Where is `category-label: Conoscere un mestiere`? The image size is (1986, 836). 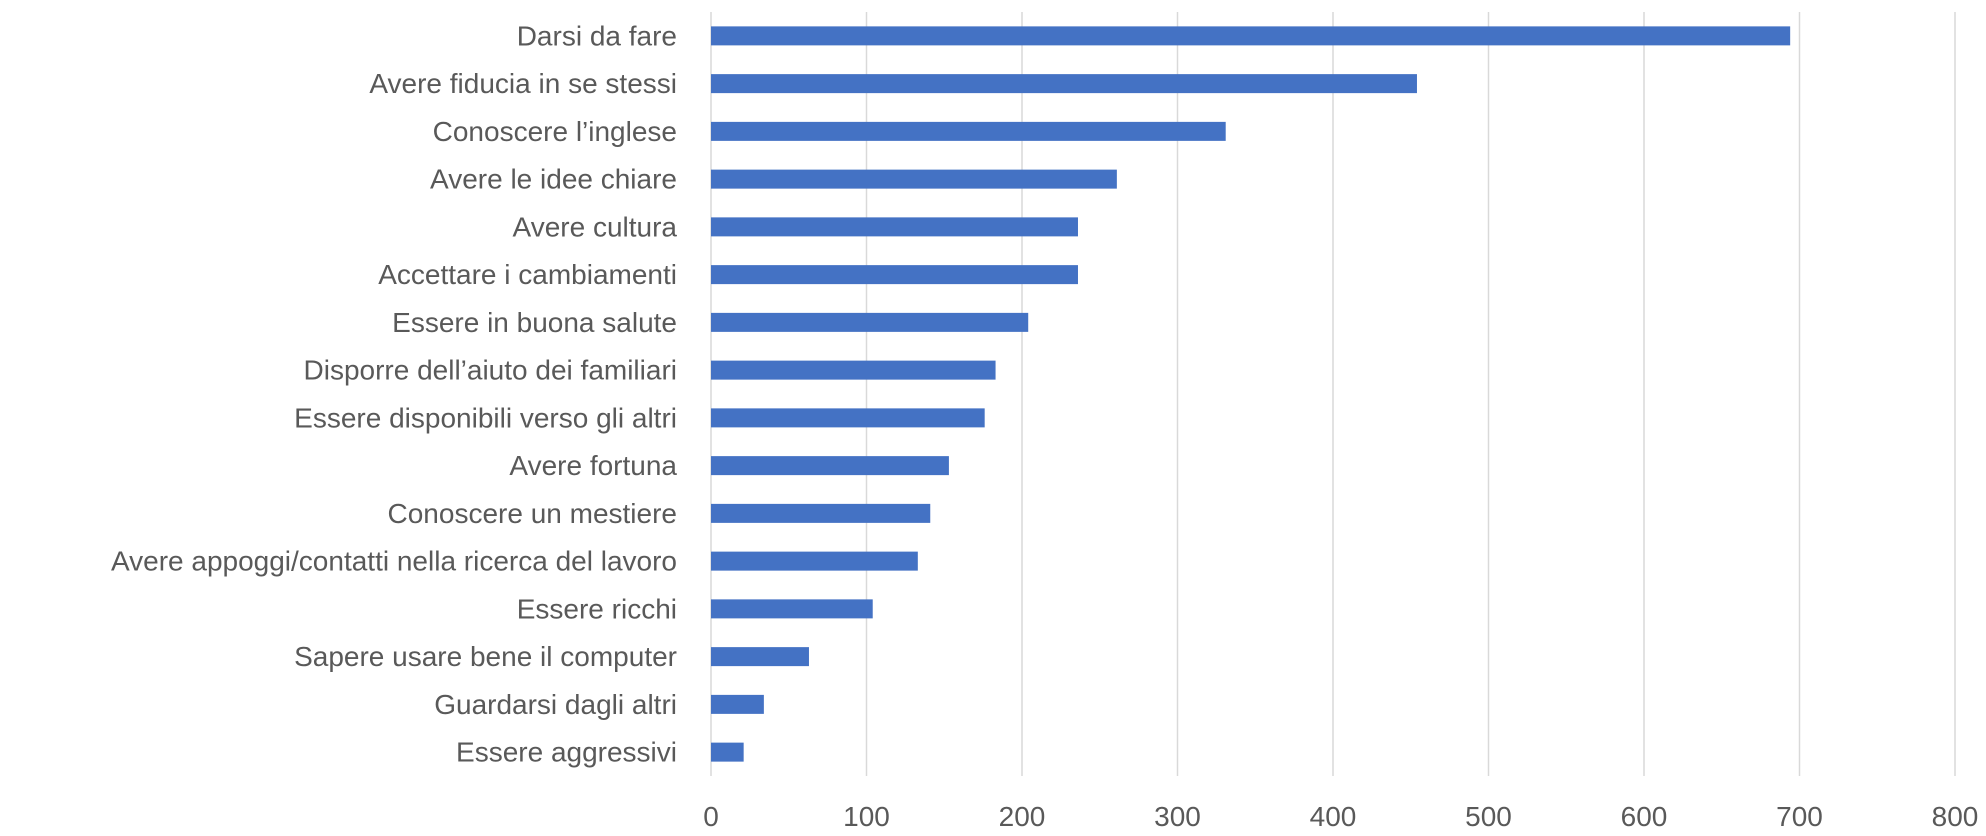 category-label: Conoscere un mestiere is located at coordinates (532, 513).